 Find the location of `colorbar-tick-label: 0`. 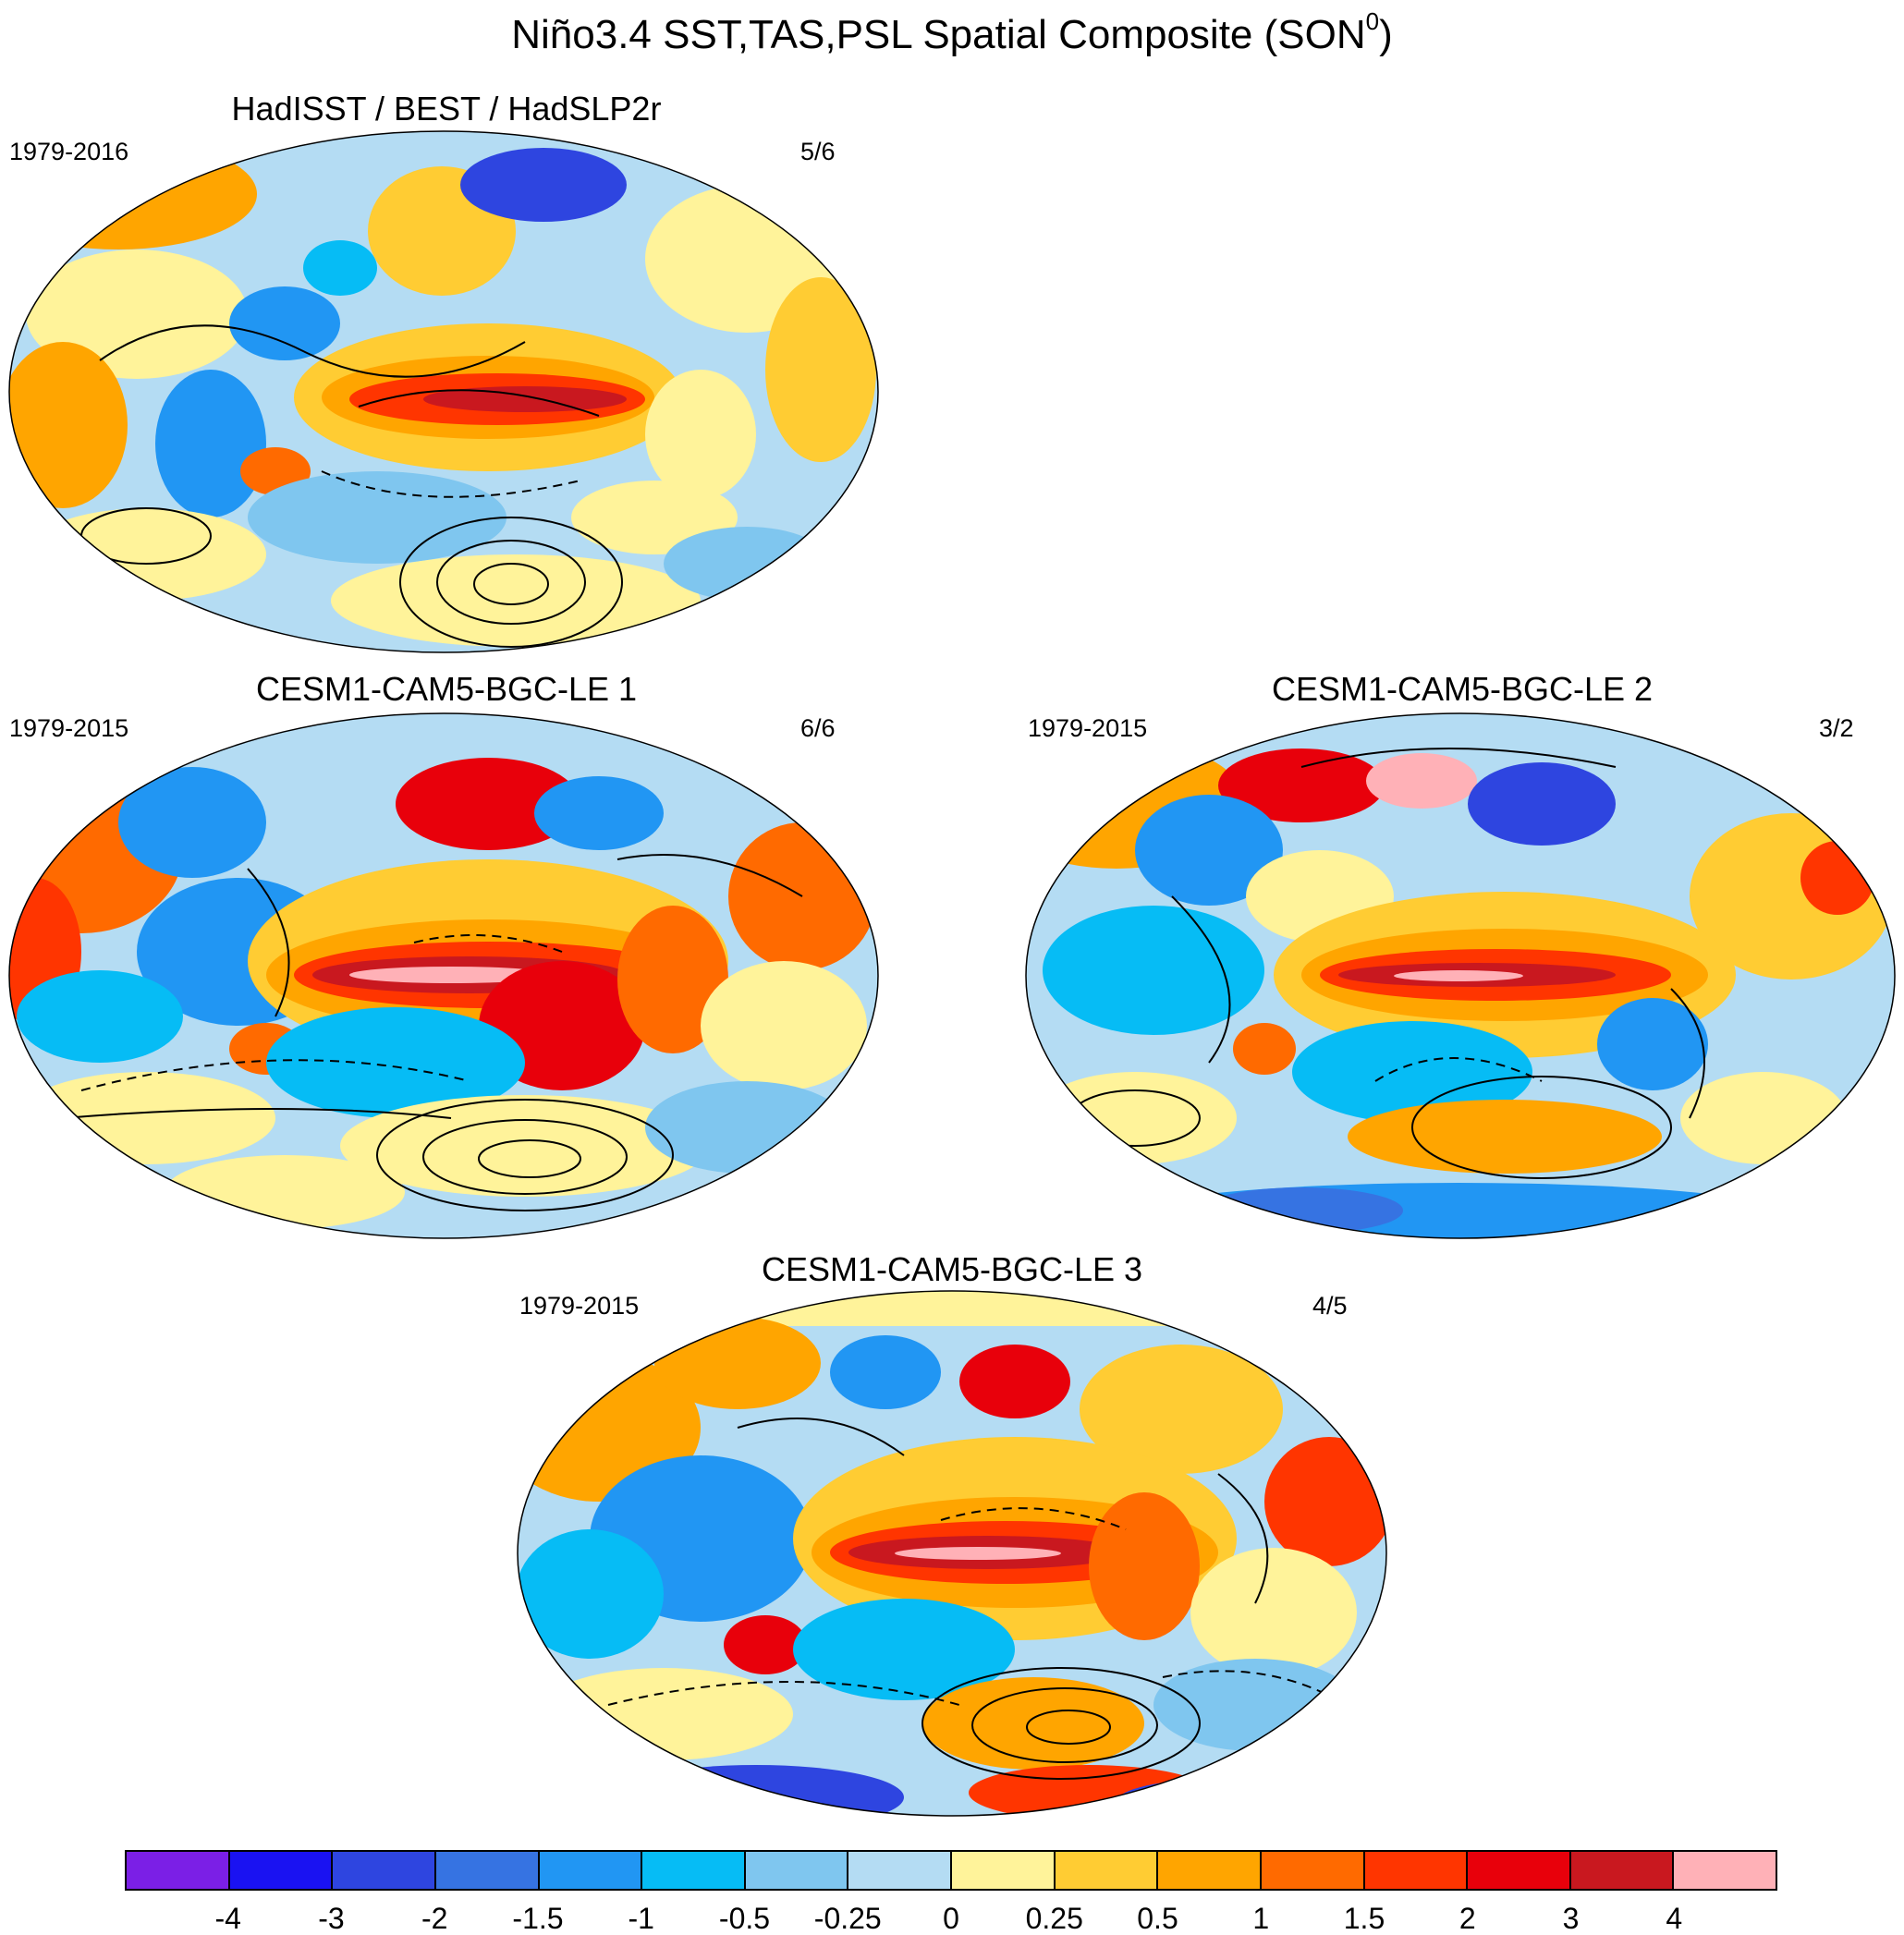

colorbar-tick-label: 0 is located at coordinates (951, 1918).